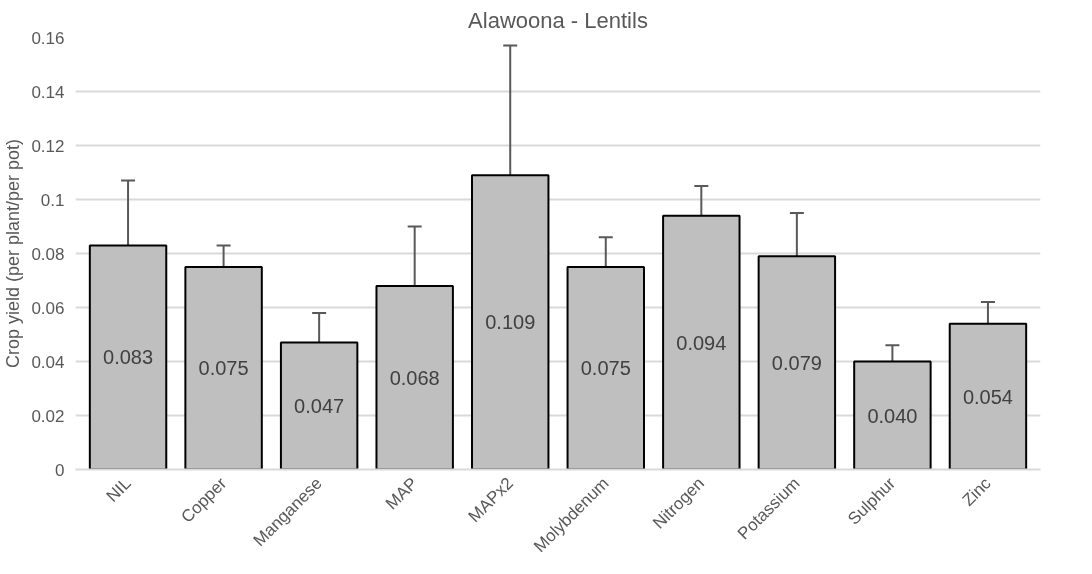 This screenshot has height=574, width=1092. I want to click on x-tick-label: NIL, so click(118, 489).